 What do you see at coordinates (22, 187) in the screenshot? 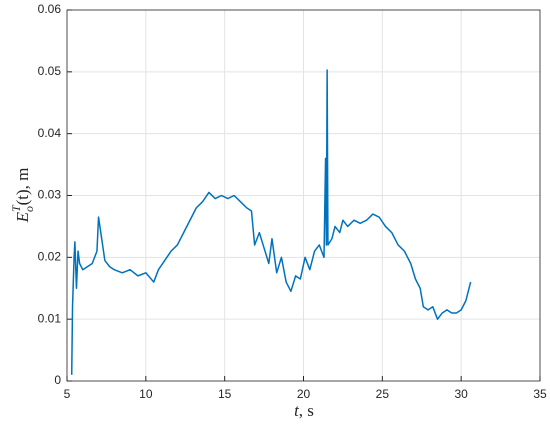
I see `y-label-rest: (t), m` at bounding box center [22, 187].